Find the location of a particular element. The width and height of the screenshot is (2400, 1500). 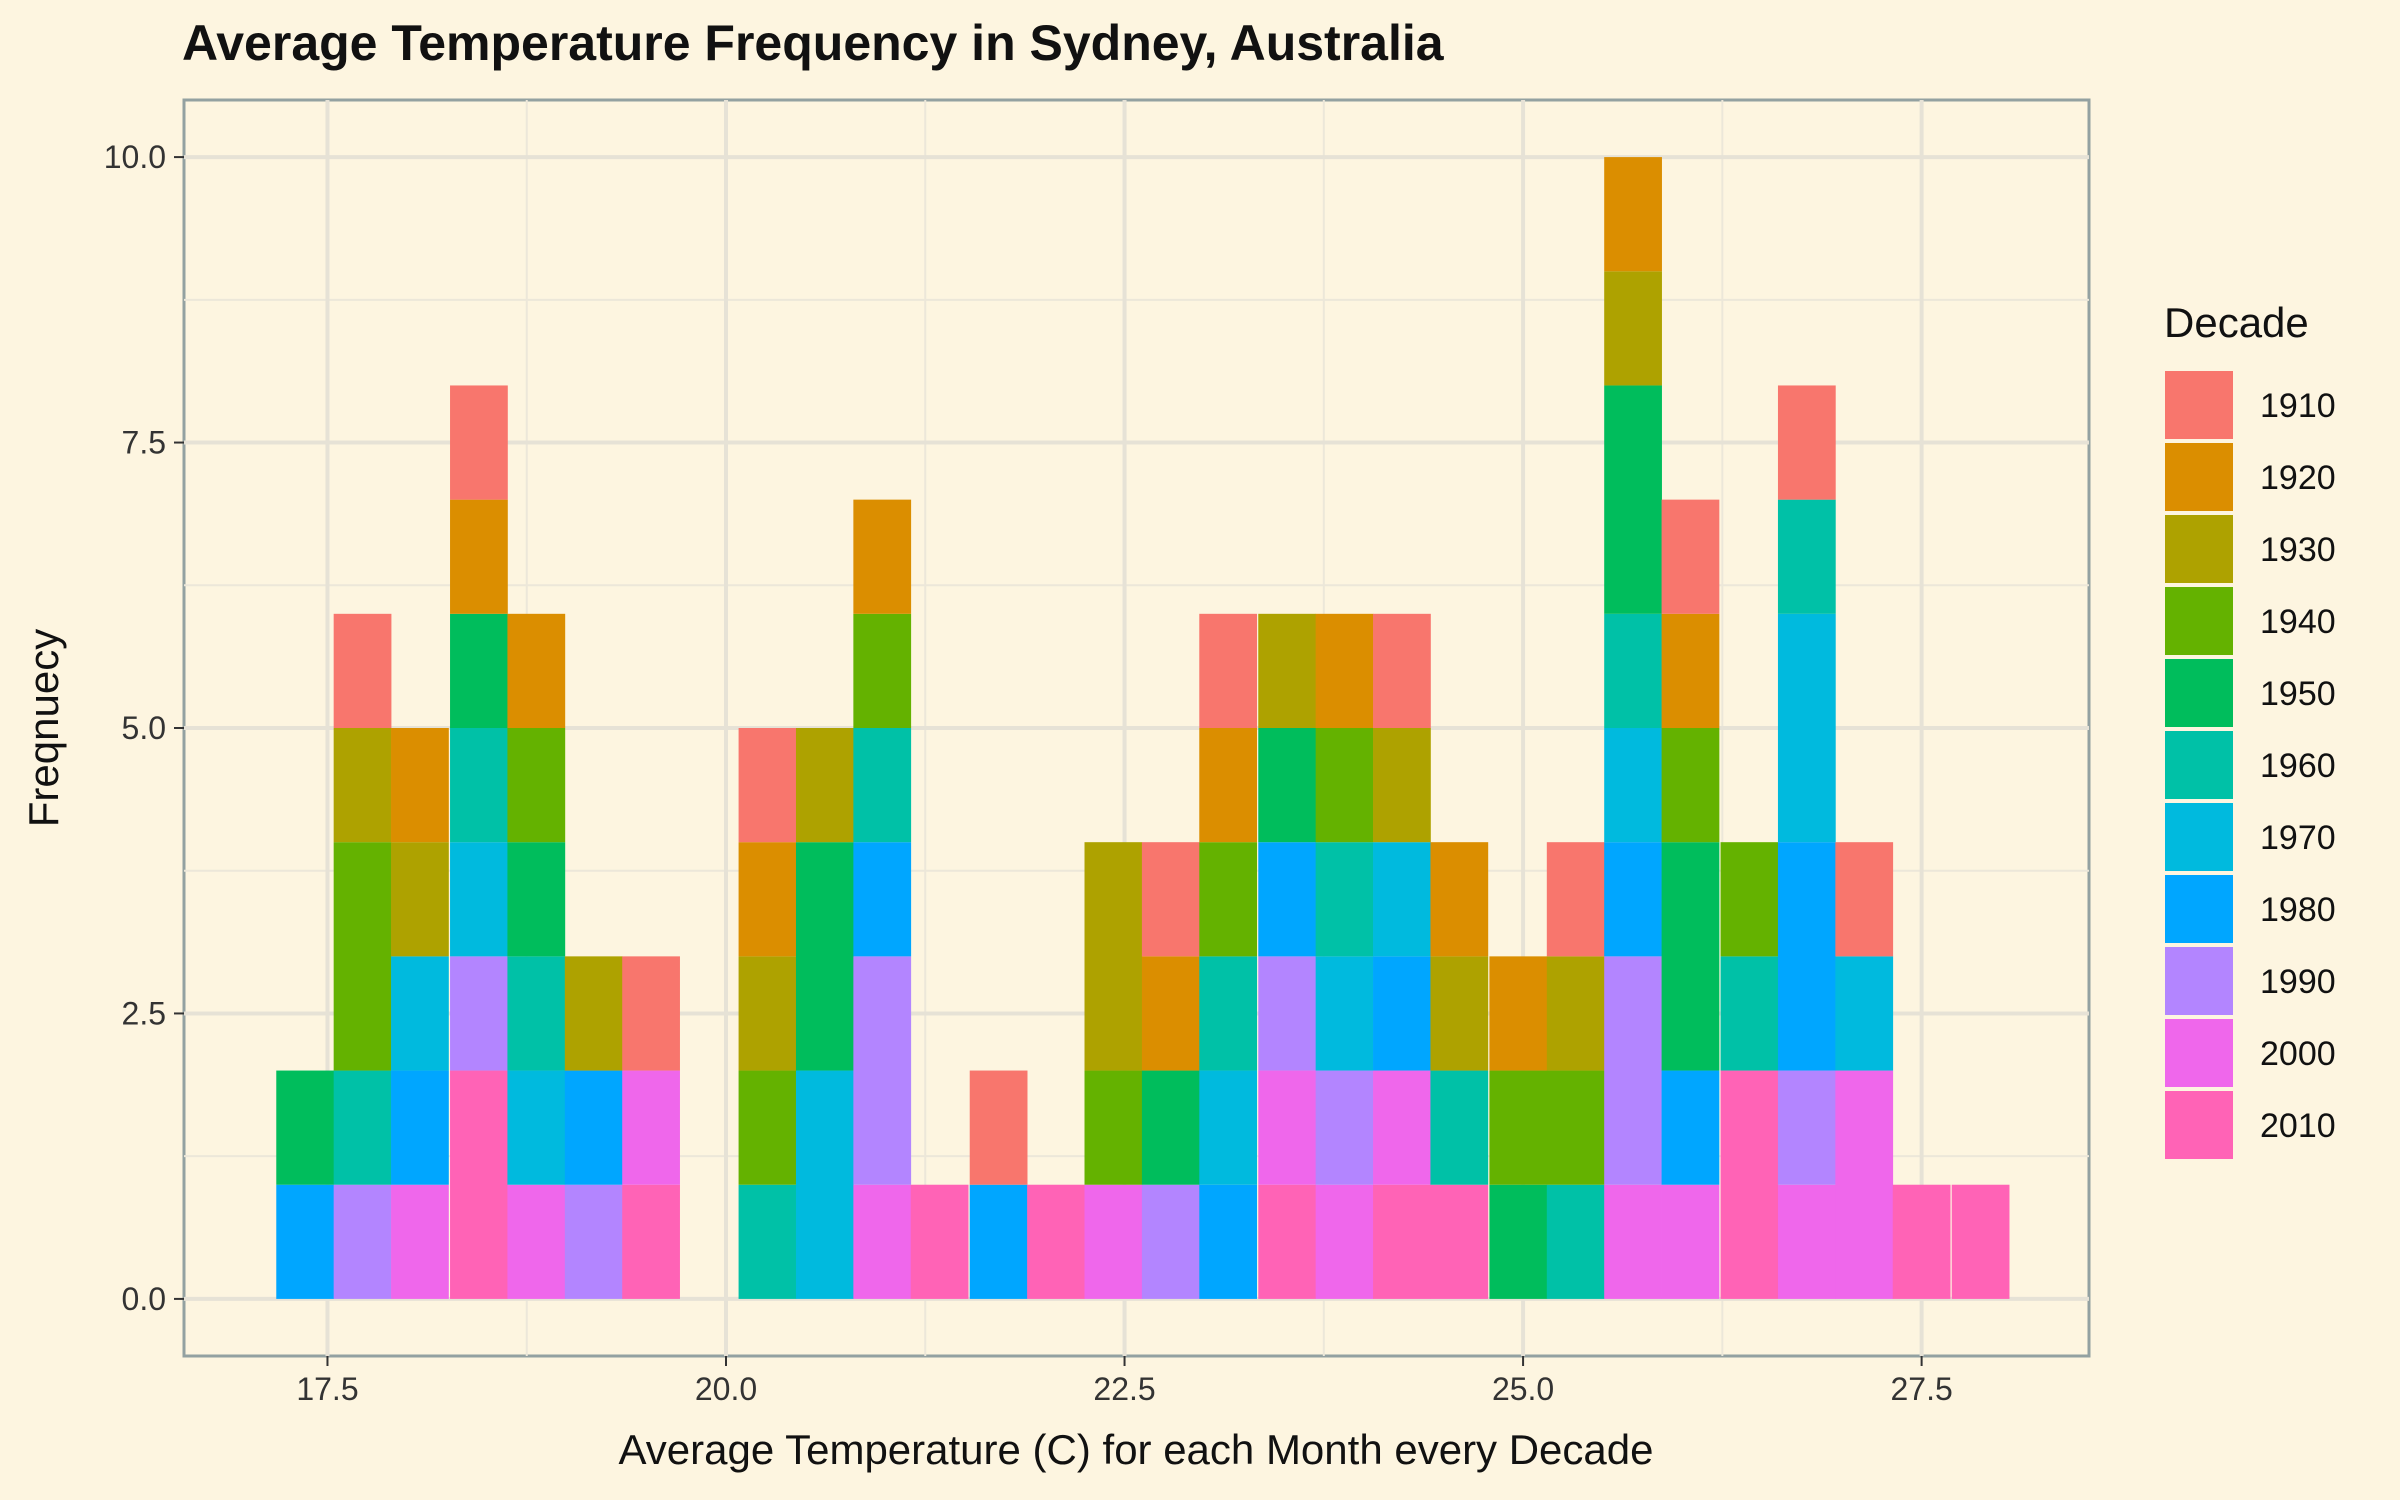

legend-swatch-1920 is located at coordinates (2199, 477).